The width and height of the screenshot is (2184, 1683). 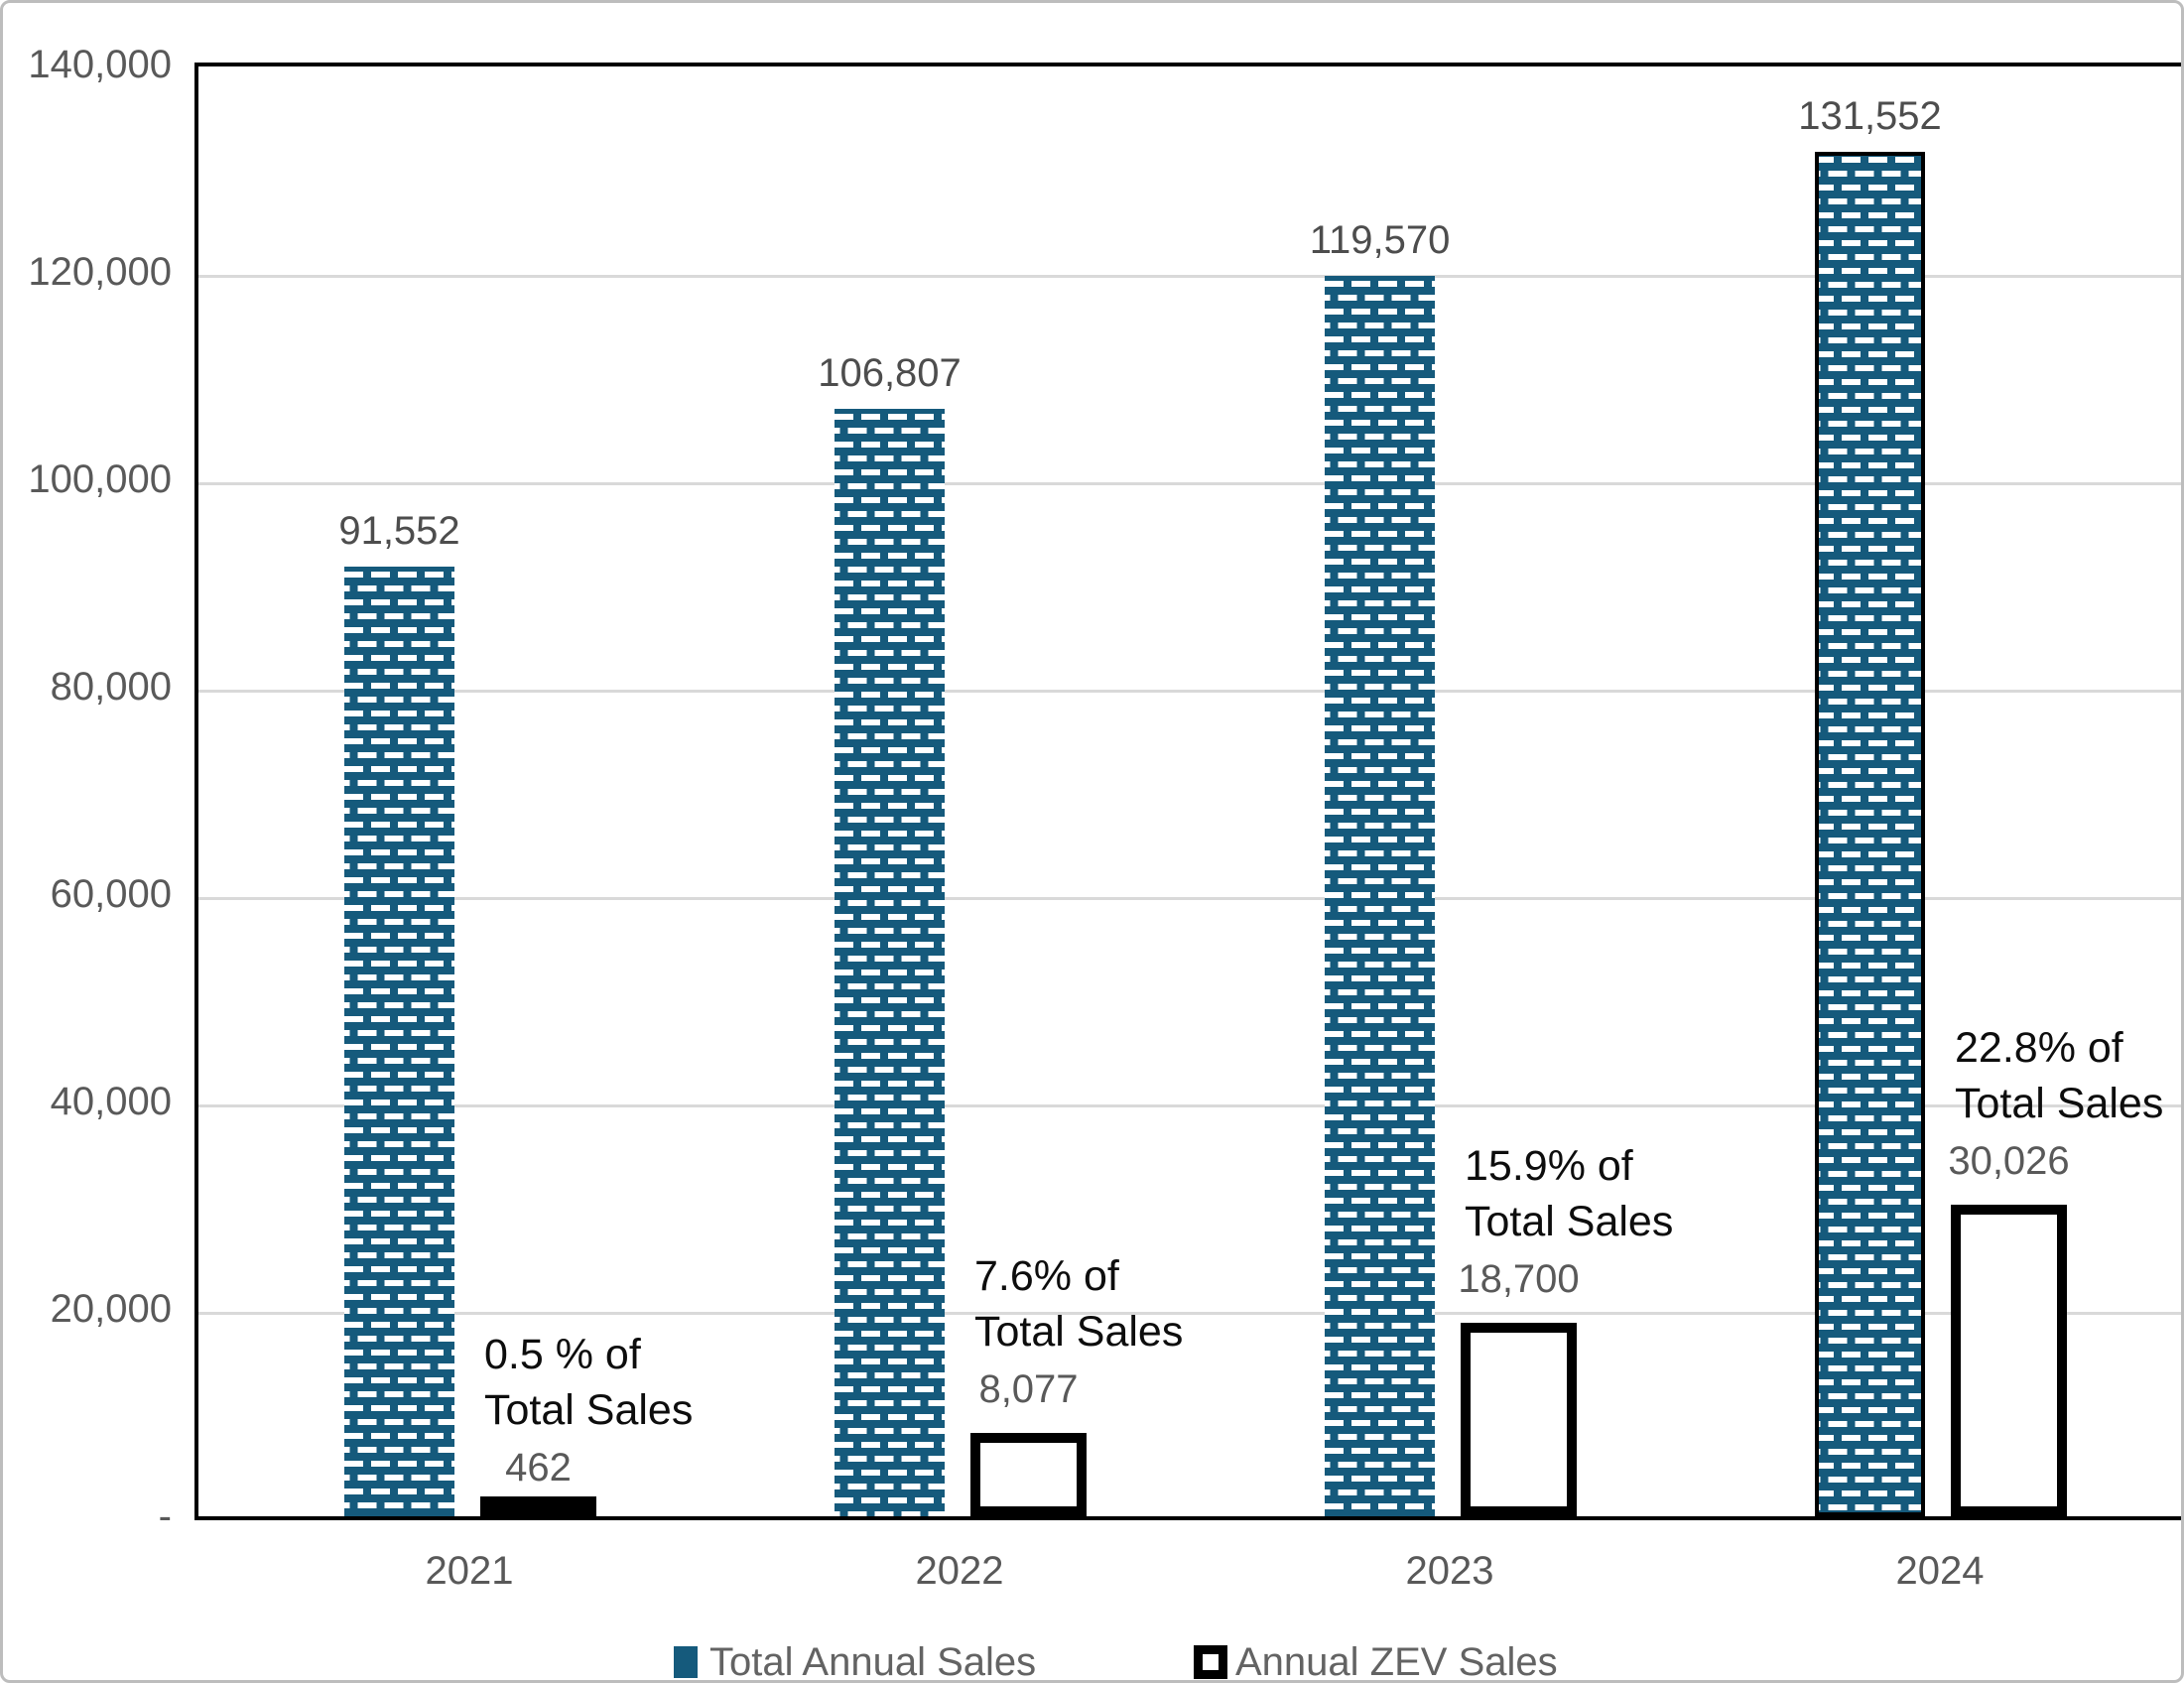 What do you see at coordinates (111, 894) in the screenshot?
I see `y-tick-label: 60,000` at bounding box center [111, 894].